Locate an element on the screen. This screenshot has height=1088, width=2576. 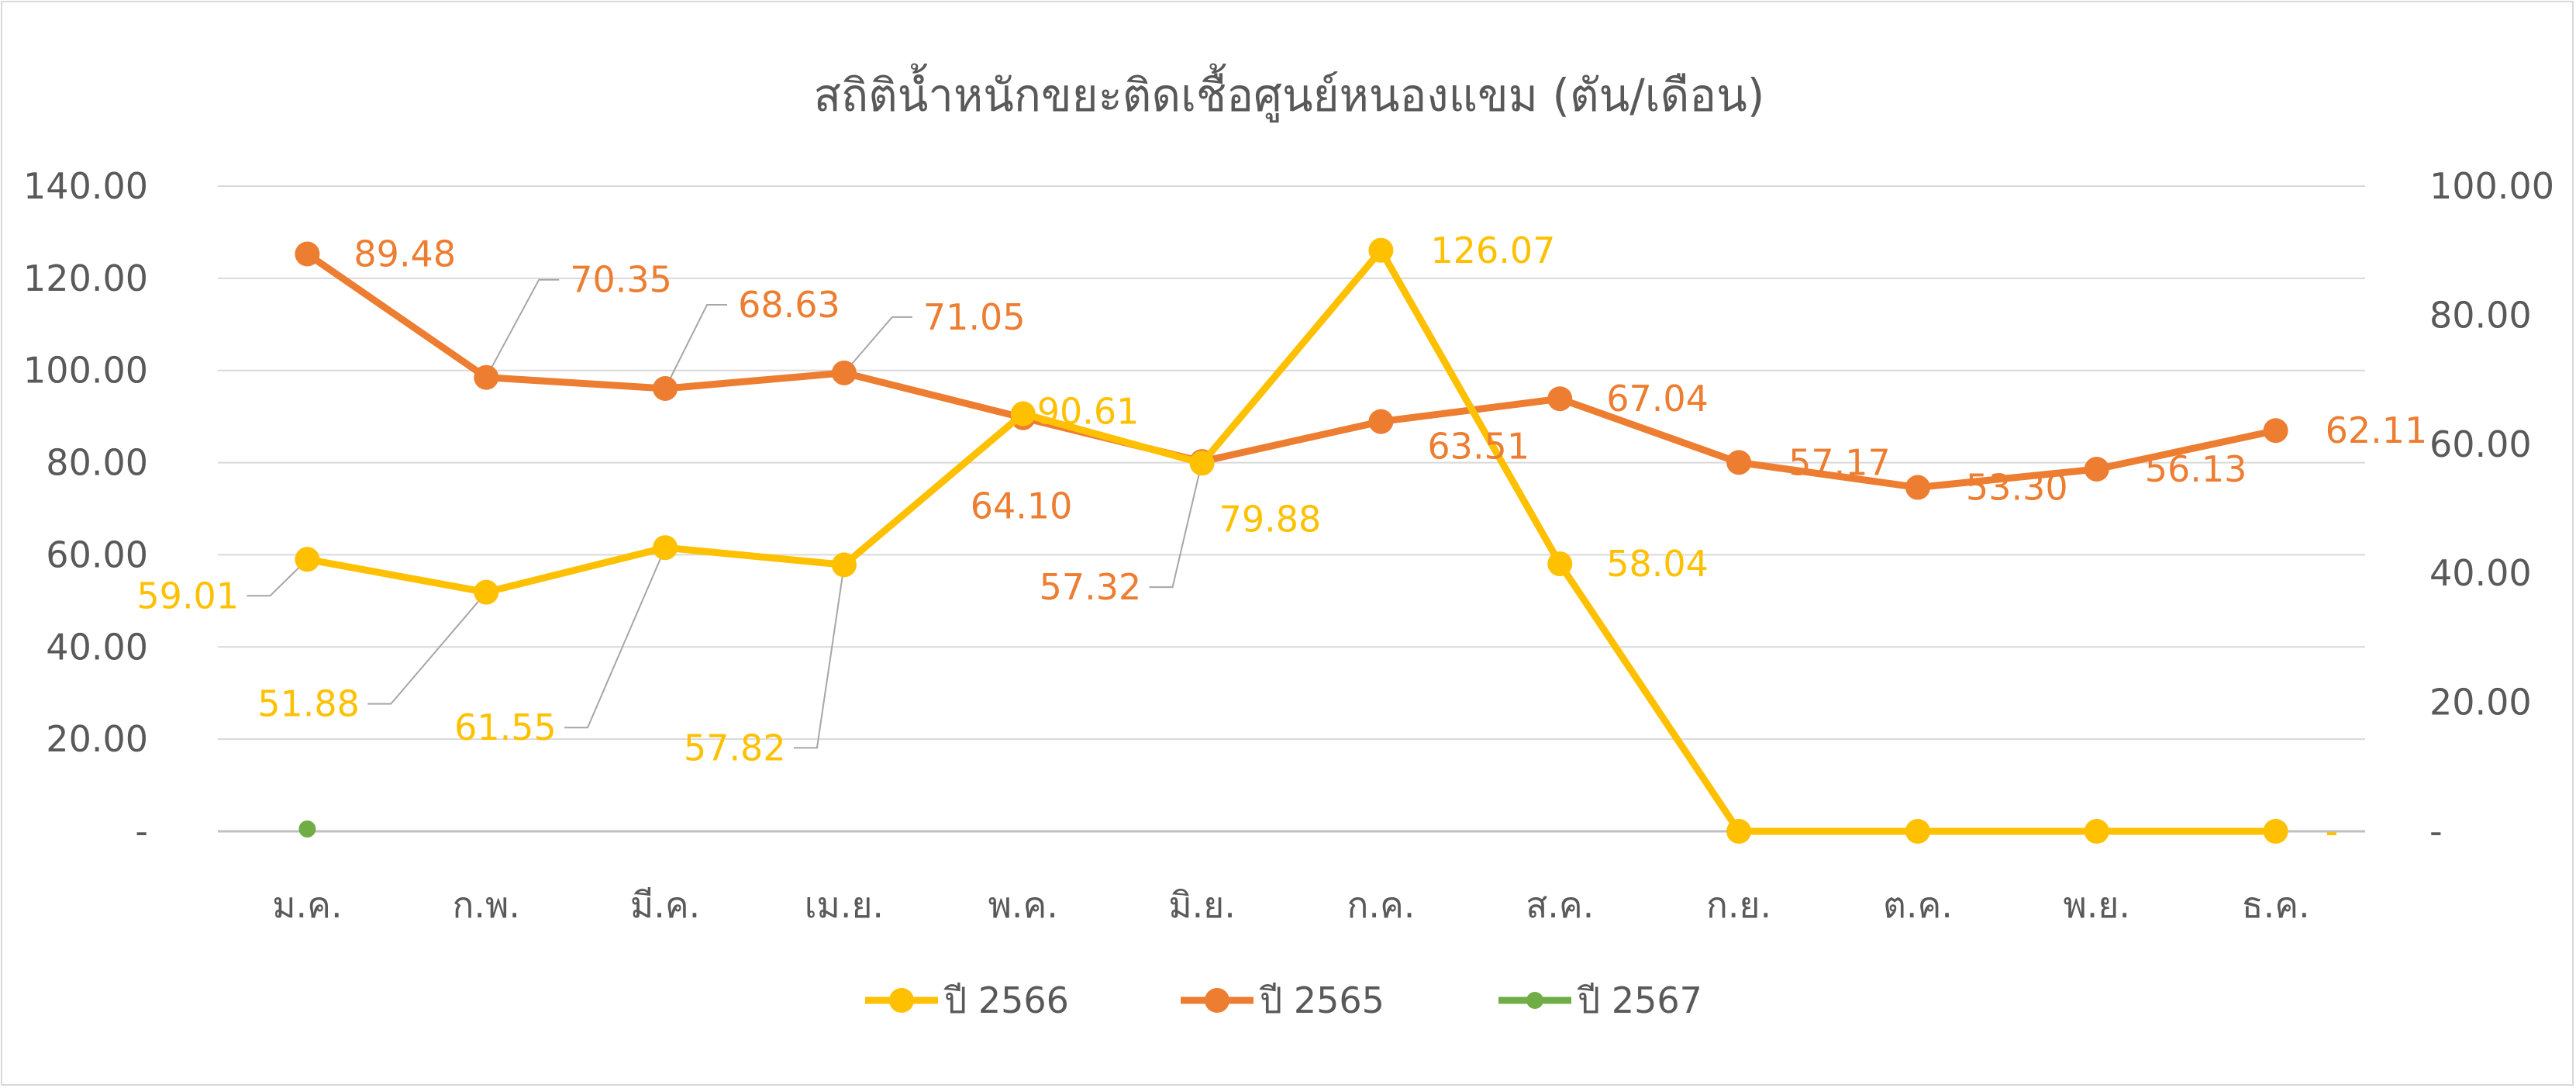
right-tick-label: - is located at coordinates (2436, 831).